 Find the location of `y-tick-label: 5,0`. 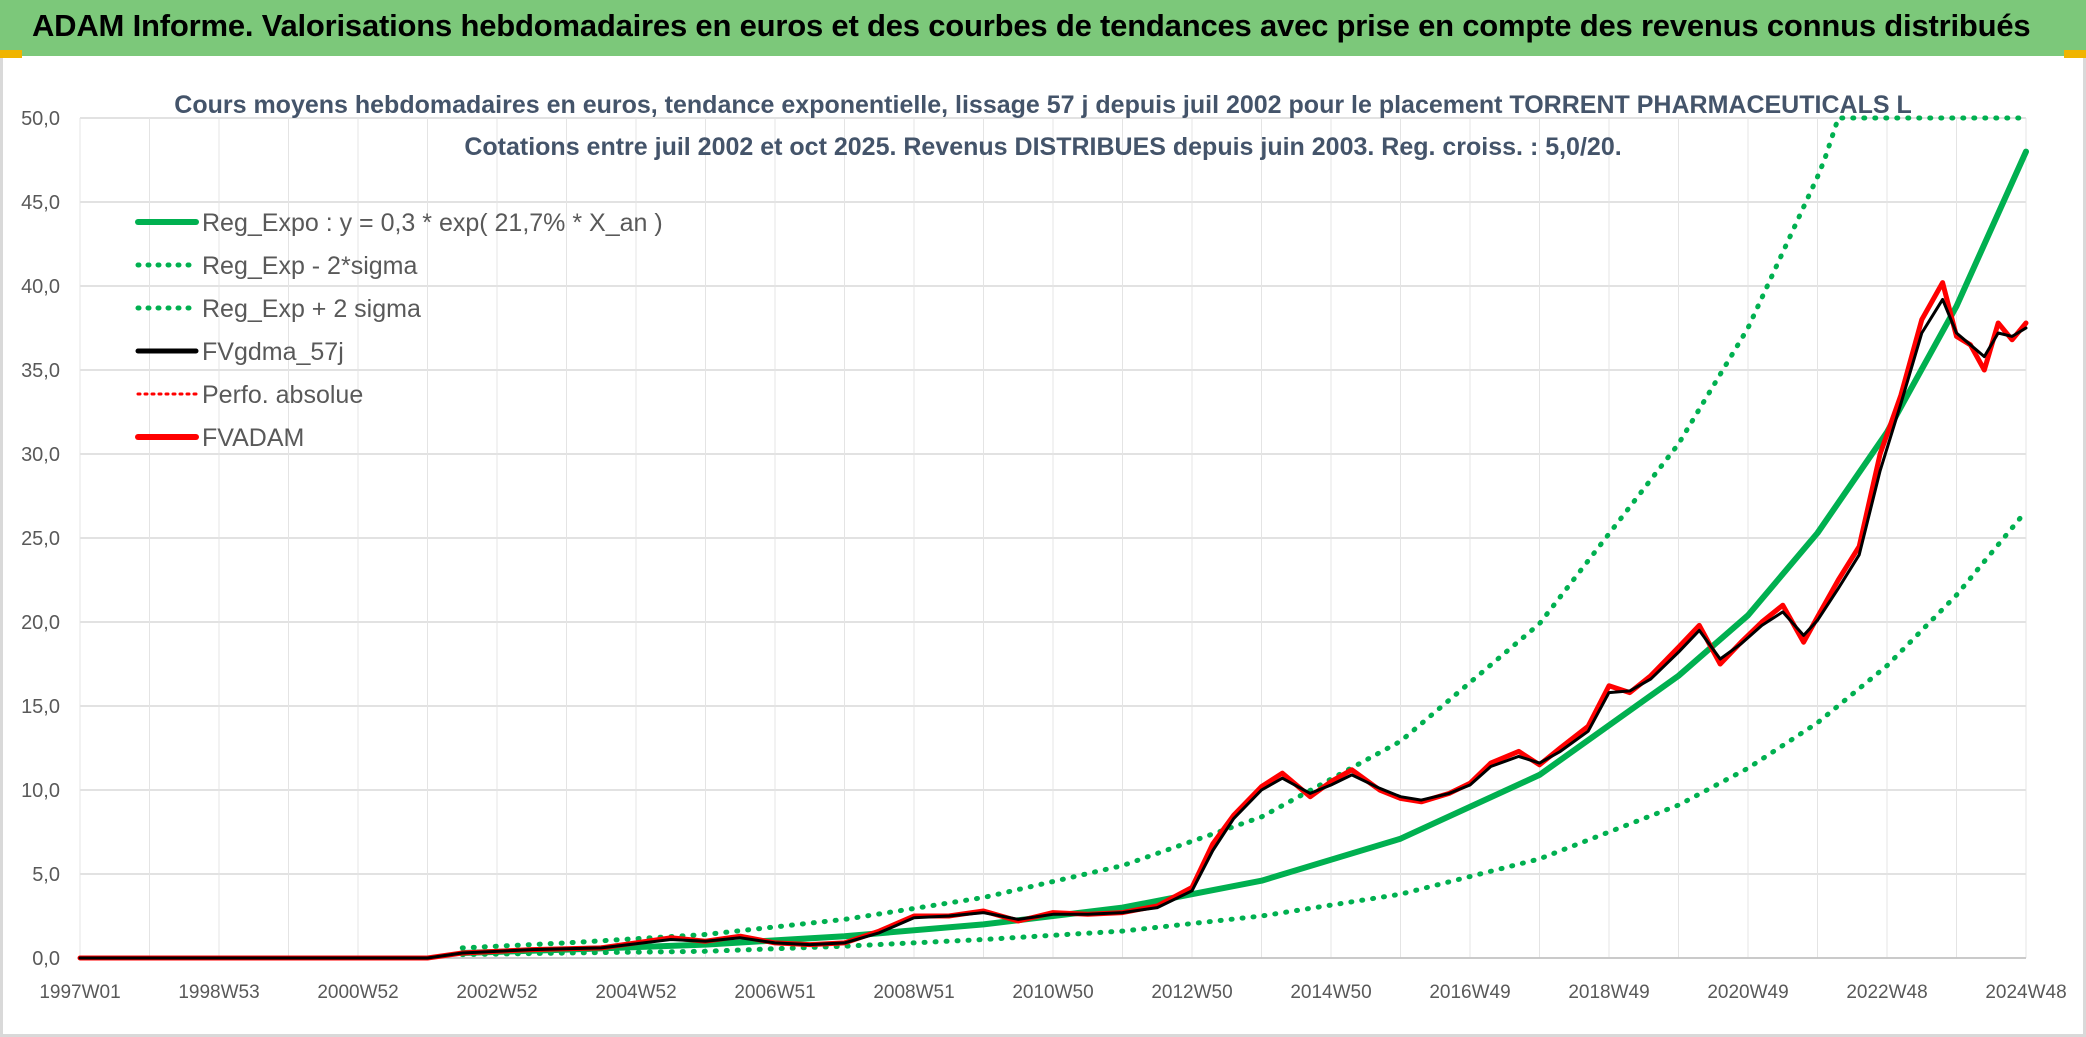

y-tick-label: 5,0 is located at coordinates (46, 875).